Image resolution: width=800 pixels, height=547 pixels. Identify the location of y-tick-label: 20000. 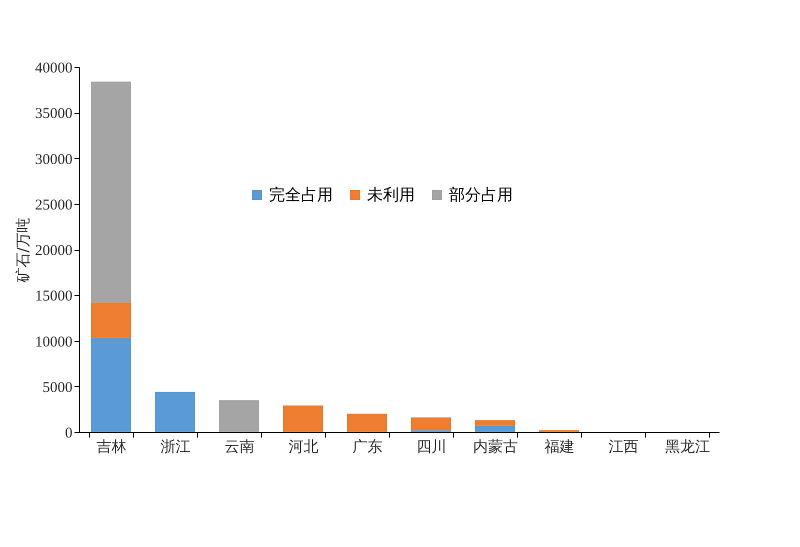
(53, 251).